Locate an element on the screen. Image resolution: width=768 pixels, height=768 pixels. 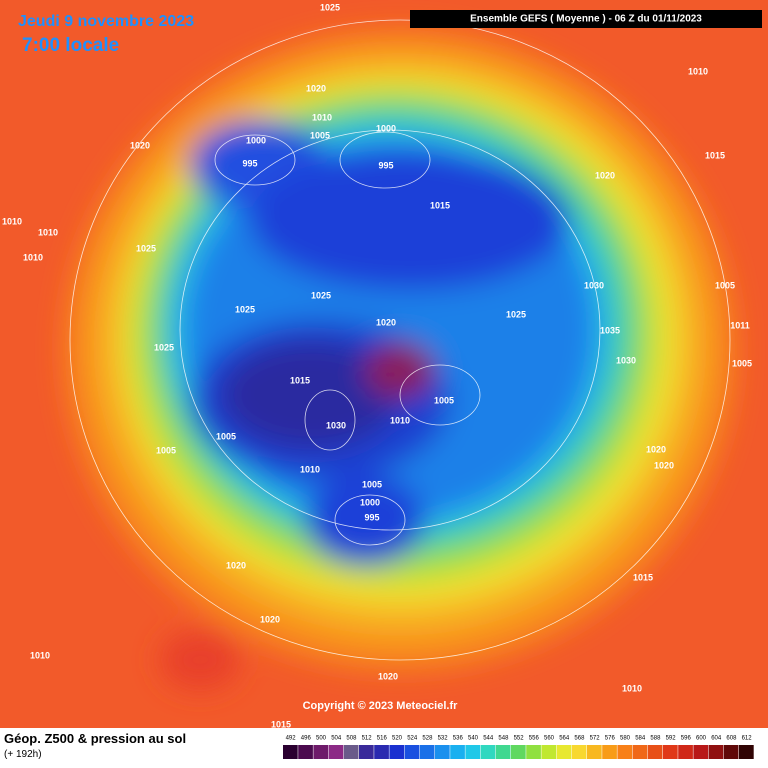
colorbar-label: 580 is located at coordinates (625, 739).